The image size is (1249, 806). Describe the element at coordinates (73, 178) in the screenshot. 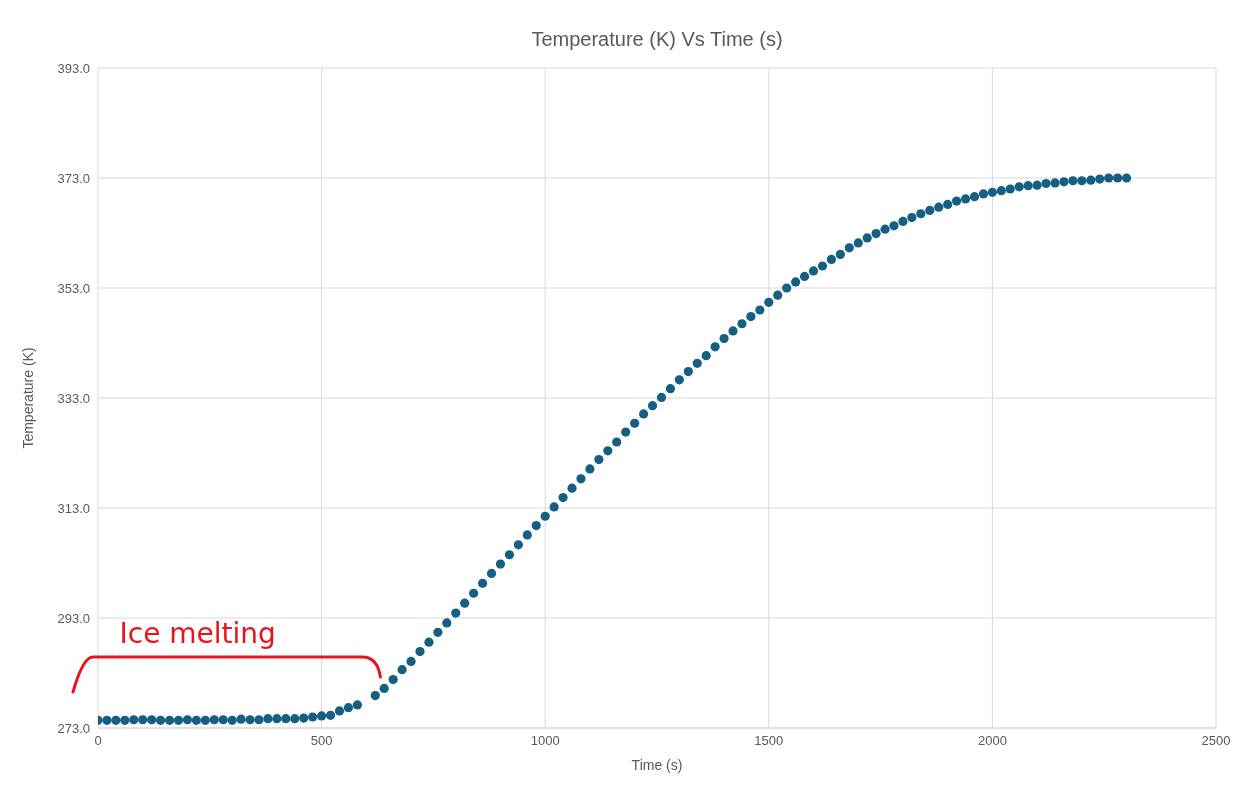

I see `y-tick-label: 373.0` at that location.